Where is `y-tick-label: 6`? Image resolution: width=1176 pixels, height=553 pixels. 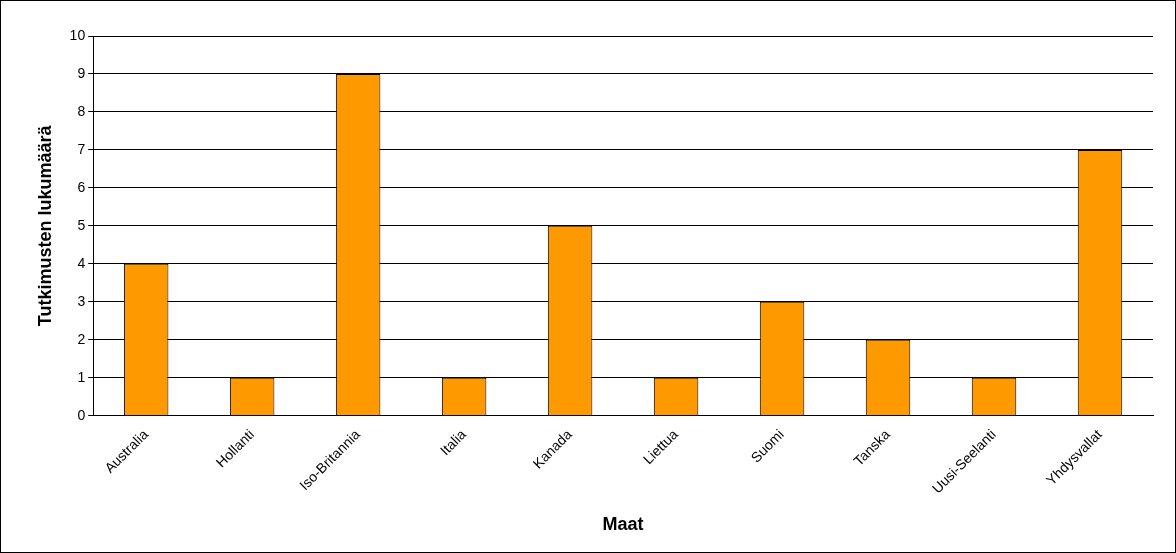
y-tick-label: 6 is located at coordinates (81, 186).